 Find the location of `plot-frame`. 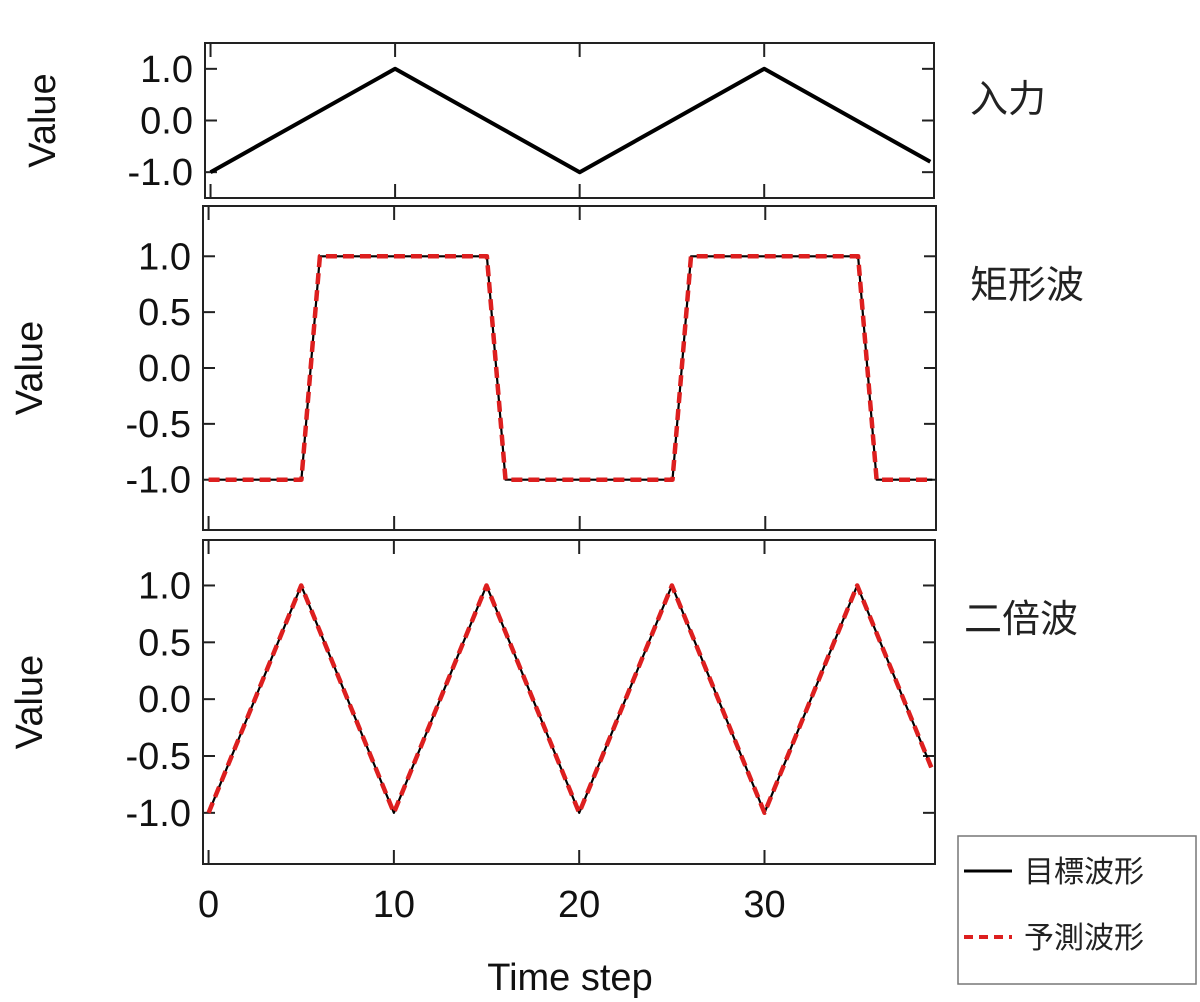

plot-frame is located at coordinates (569, 120).